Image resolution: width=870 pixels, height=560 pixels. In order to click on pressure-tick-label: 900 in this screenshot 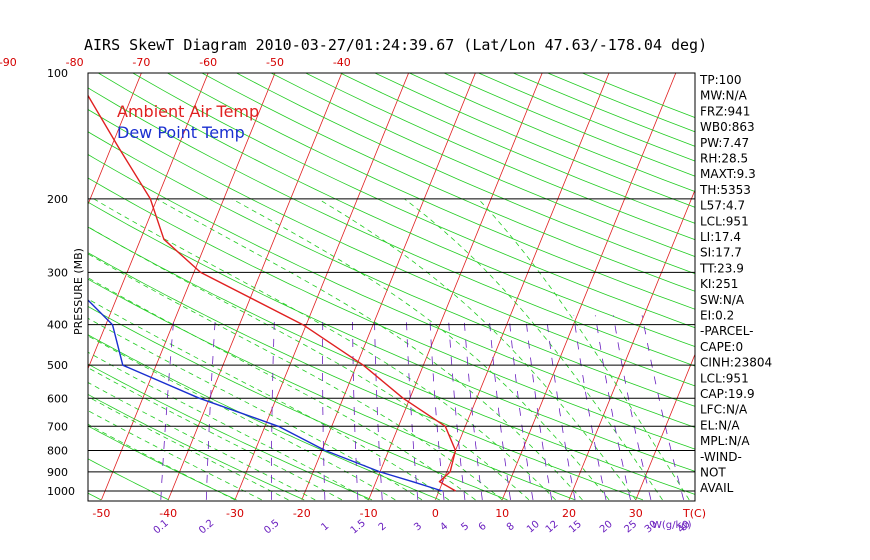, I will do `click(57, 472)`.